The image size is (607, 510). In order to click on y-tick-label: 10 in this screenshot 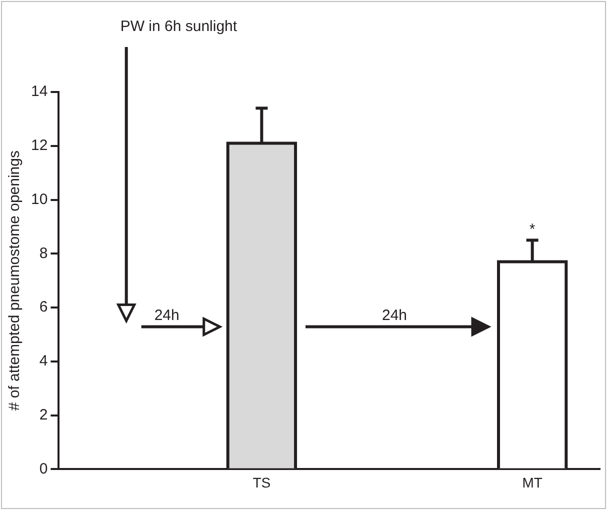, I will do `click(39, 199)`.